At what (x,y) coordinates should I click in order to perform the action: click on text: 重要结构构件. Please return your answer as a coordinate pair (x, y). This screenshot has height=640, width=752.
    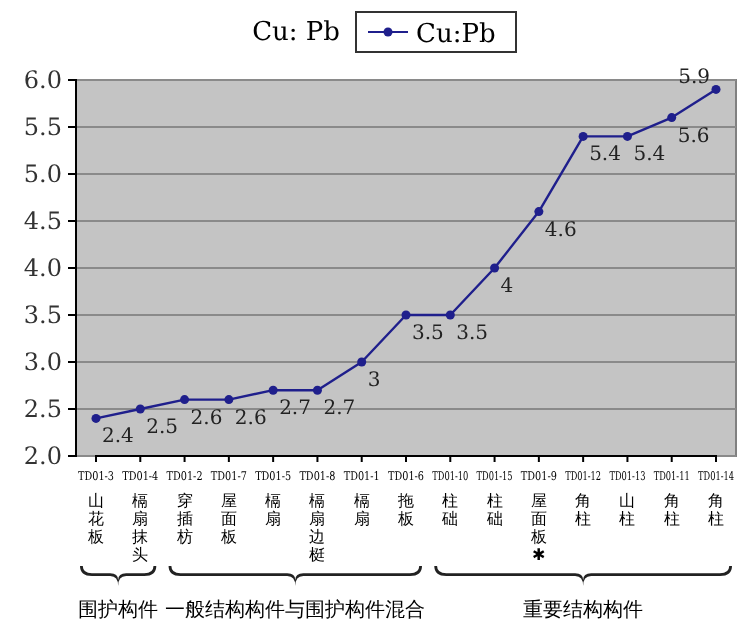
    Looking at the image, I should click on (583, 610).